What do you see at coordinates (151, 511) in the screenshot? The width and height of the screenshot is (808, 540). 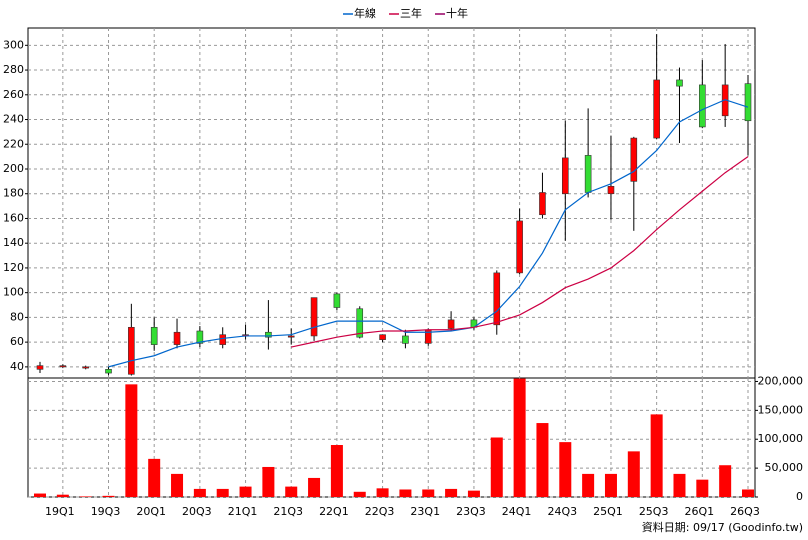 I see `x-tick-label: 20Q1` at bounding box center [151, 511].